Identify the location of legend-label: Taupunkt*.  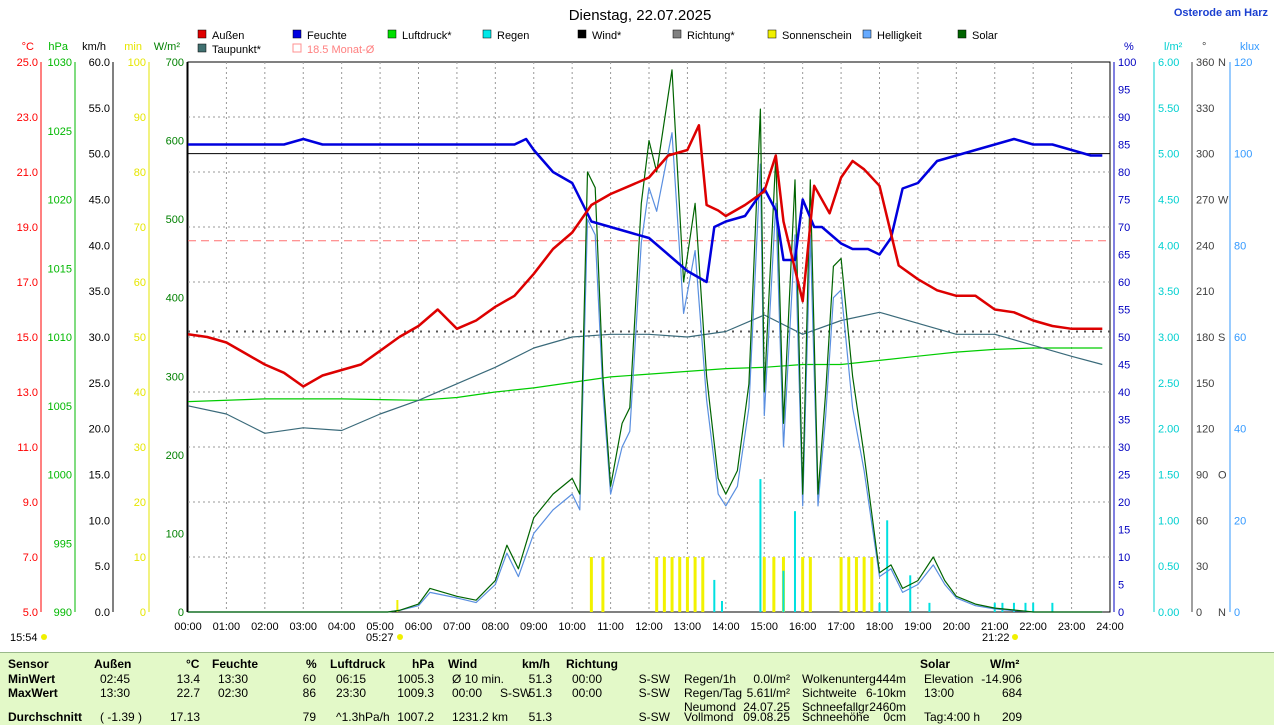
(237, 50).